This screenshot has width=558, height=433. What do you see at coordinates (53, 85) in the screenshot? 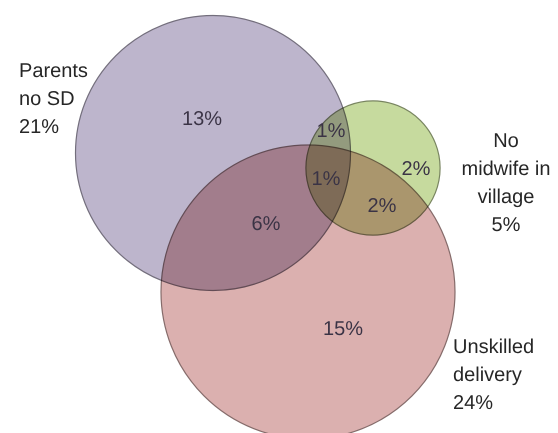
I see `category-label: Parents no SD` at bounding box center [53, 85].